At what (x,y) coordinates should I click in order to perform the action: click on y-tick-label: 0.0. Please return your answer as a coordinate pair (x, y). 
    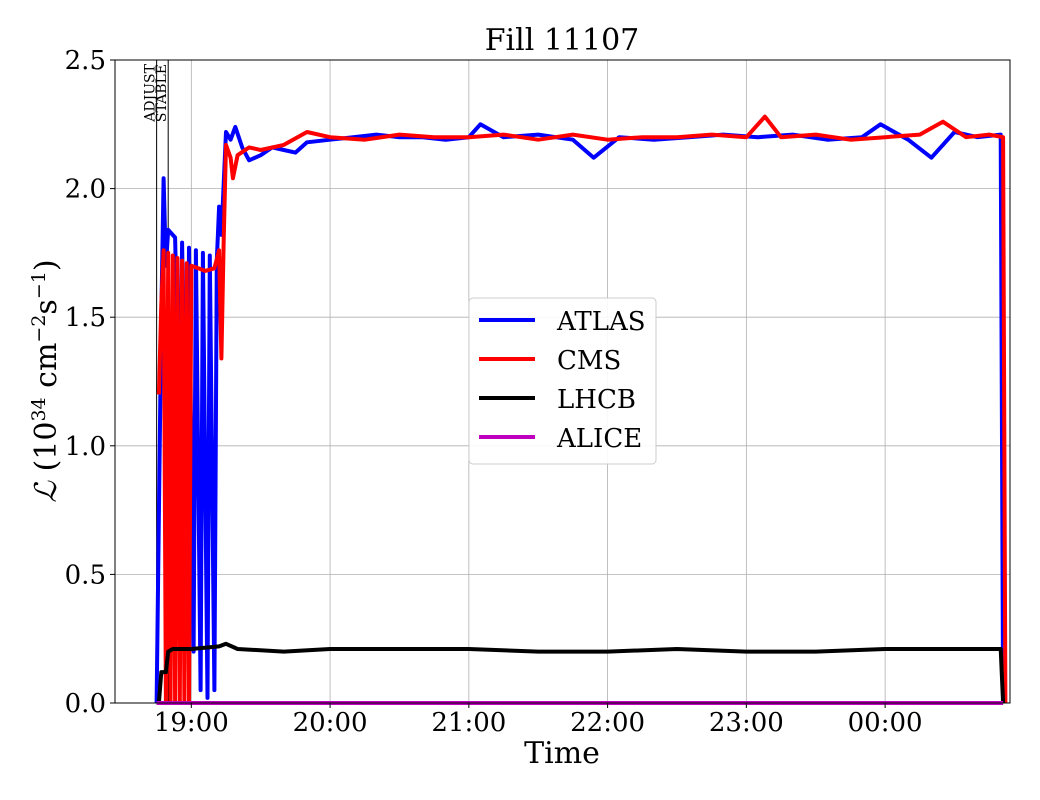
    Looking at the image, I should click on (85, 704).